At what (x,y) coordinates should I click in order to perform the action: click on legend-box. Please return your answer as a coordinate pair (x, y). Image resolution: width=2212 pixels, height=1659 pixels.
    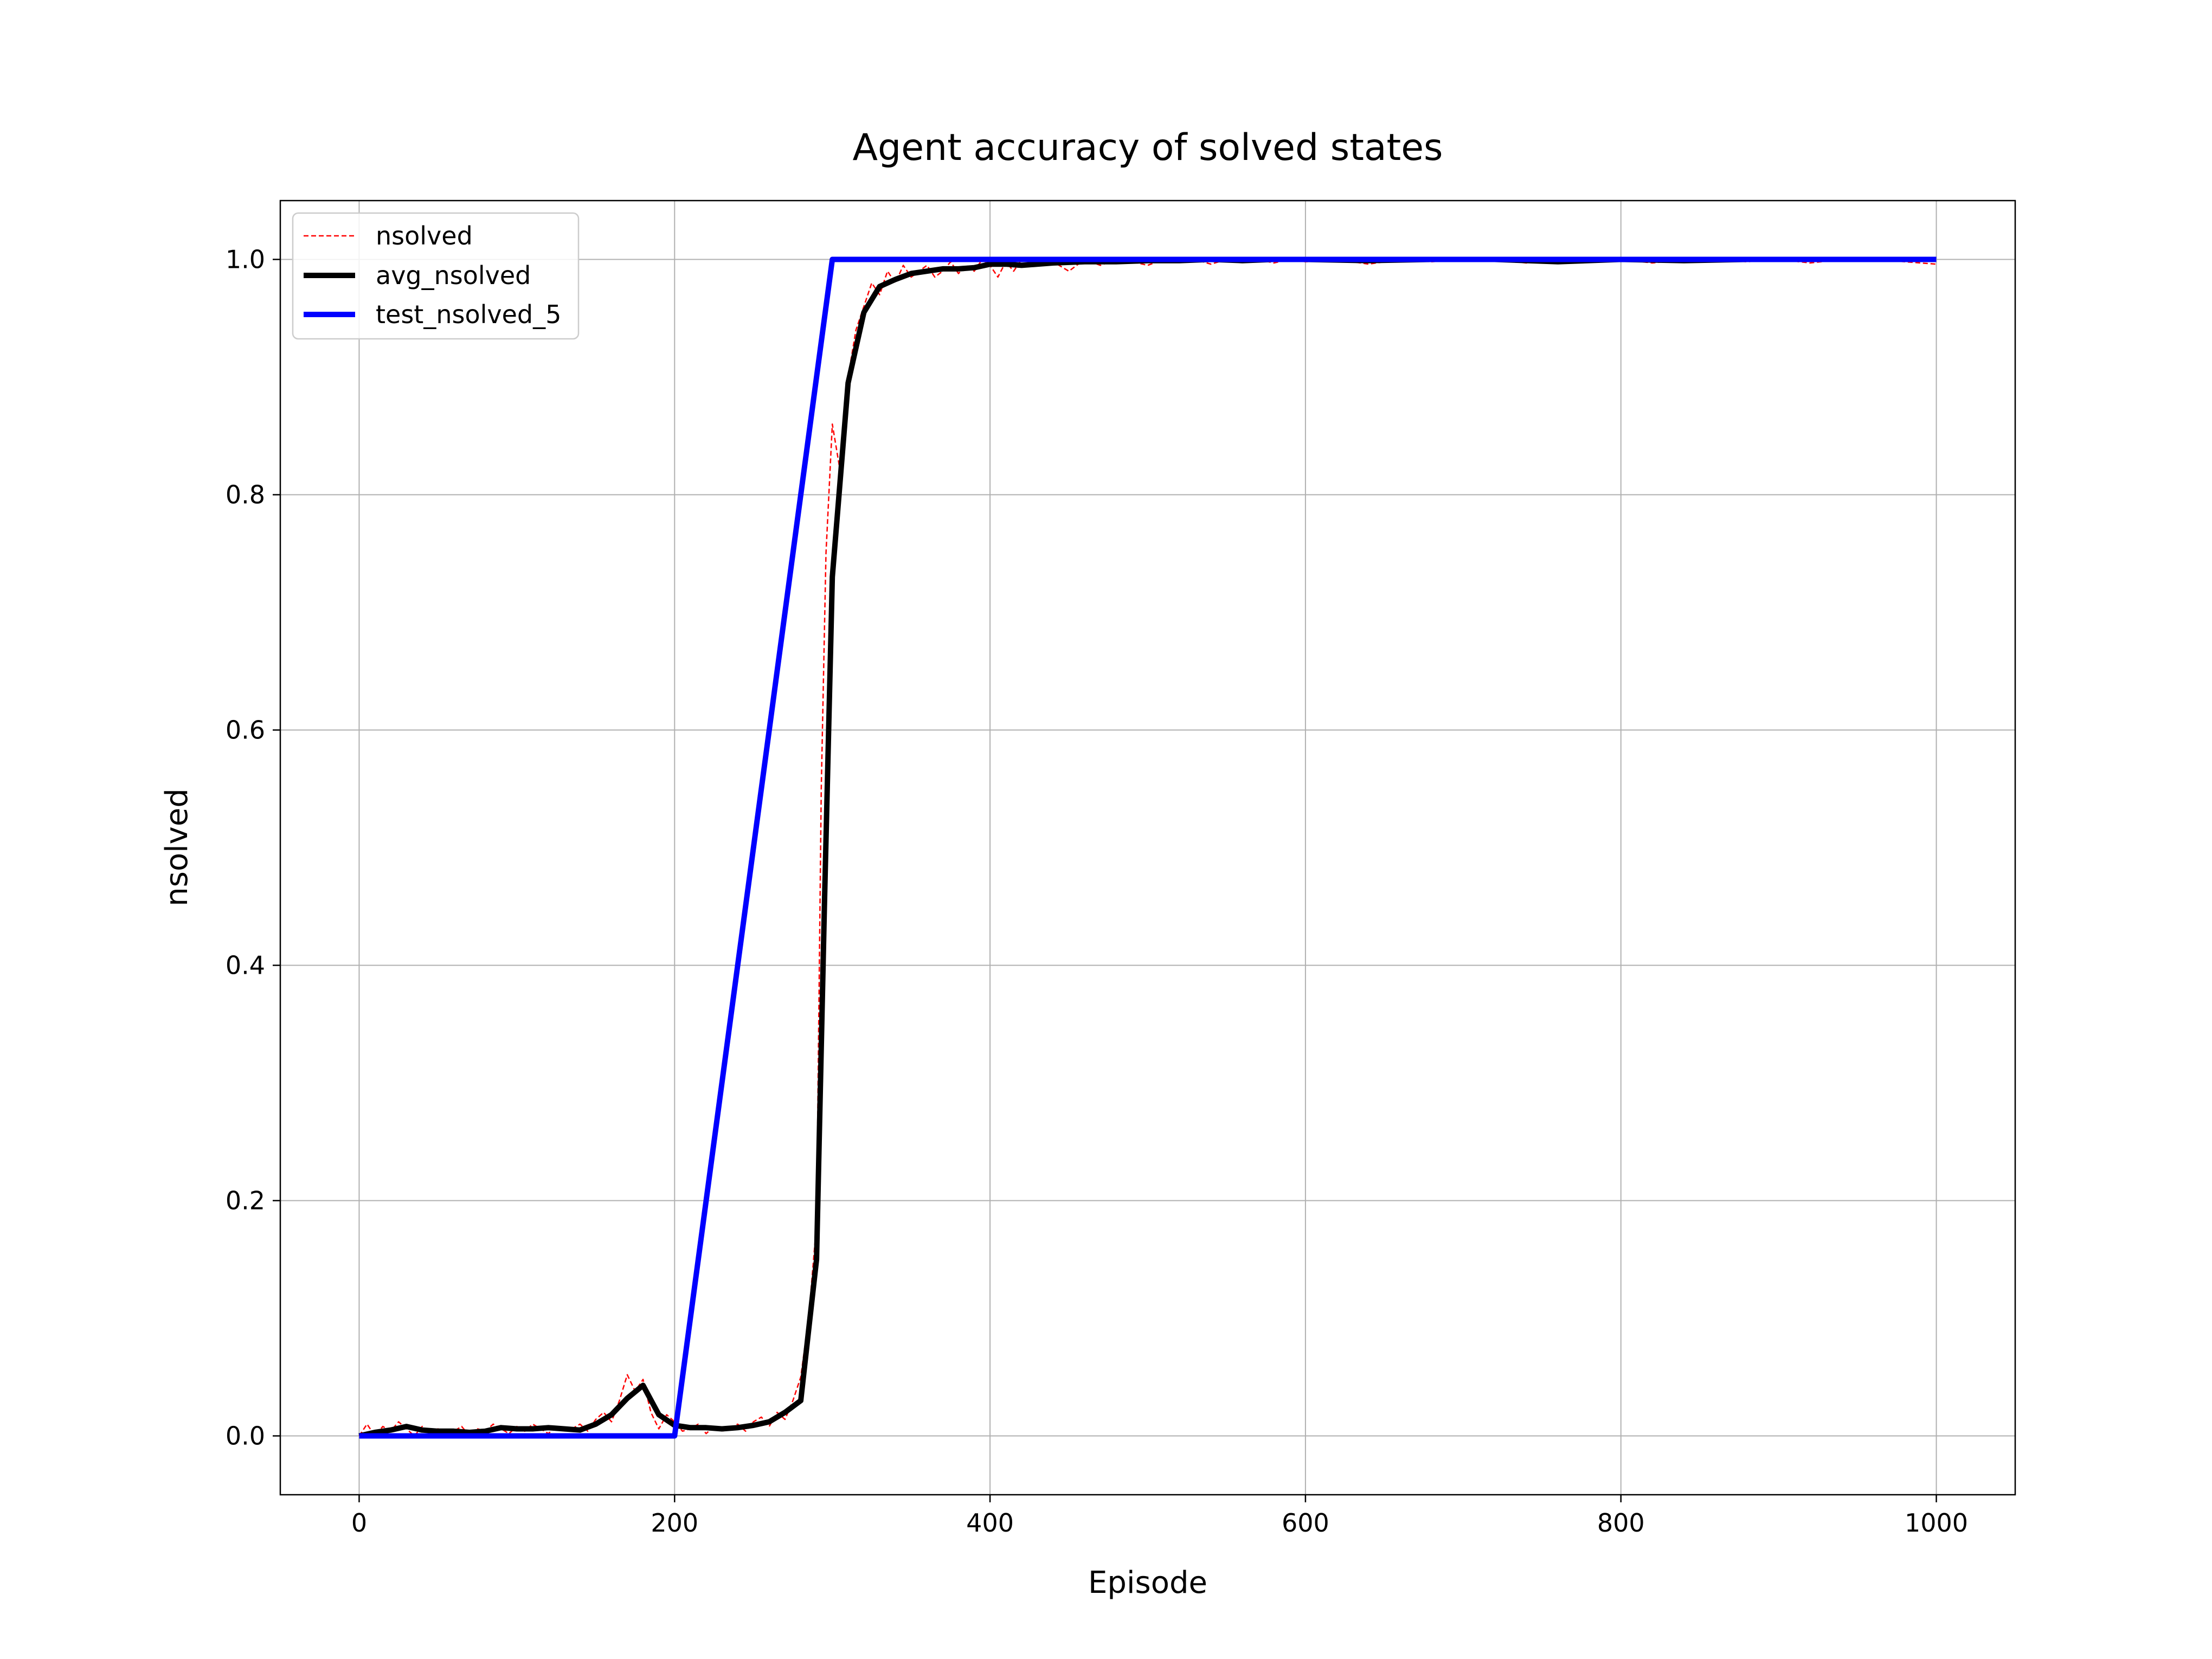
    Looking at the image, I should click on (436, 276).